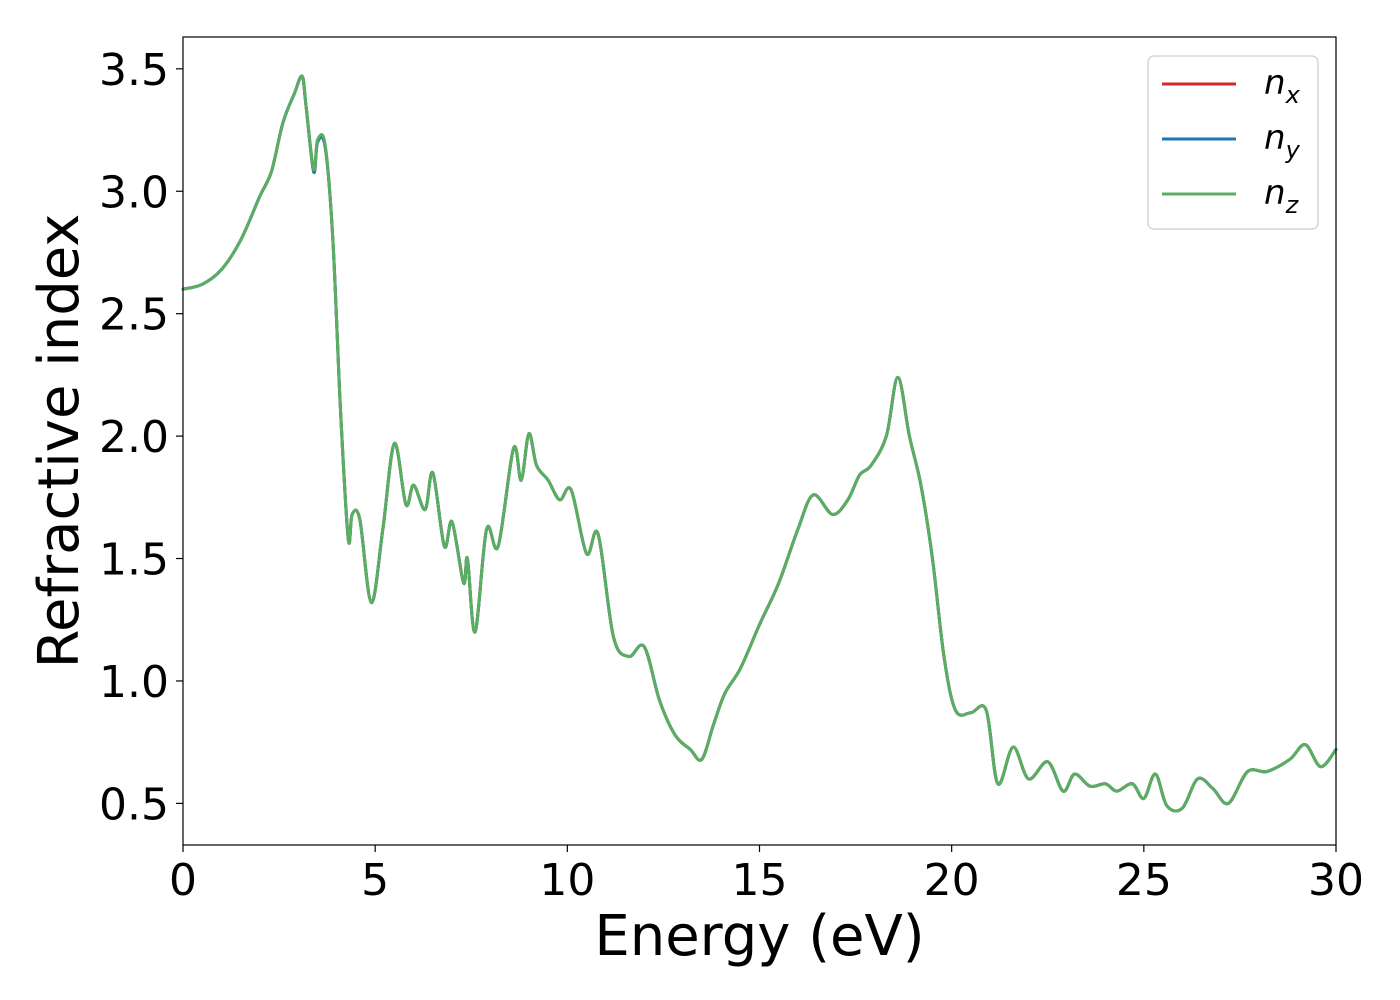 This screenshot has width=1400, height=1000. I want to click on y-ticks: 0.5 1.0 1.5 2.0 2.5 3.0 3.5, so click(141, 437).